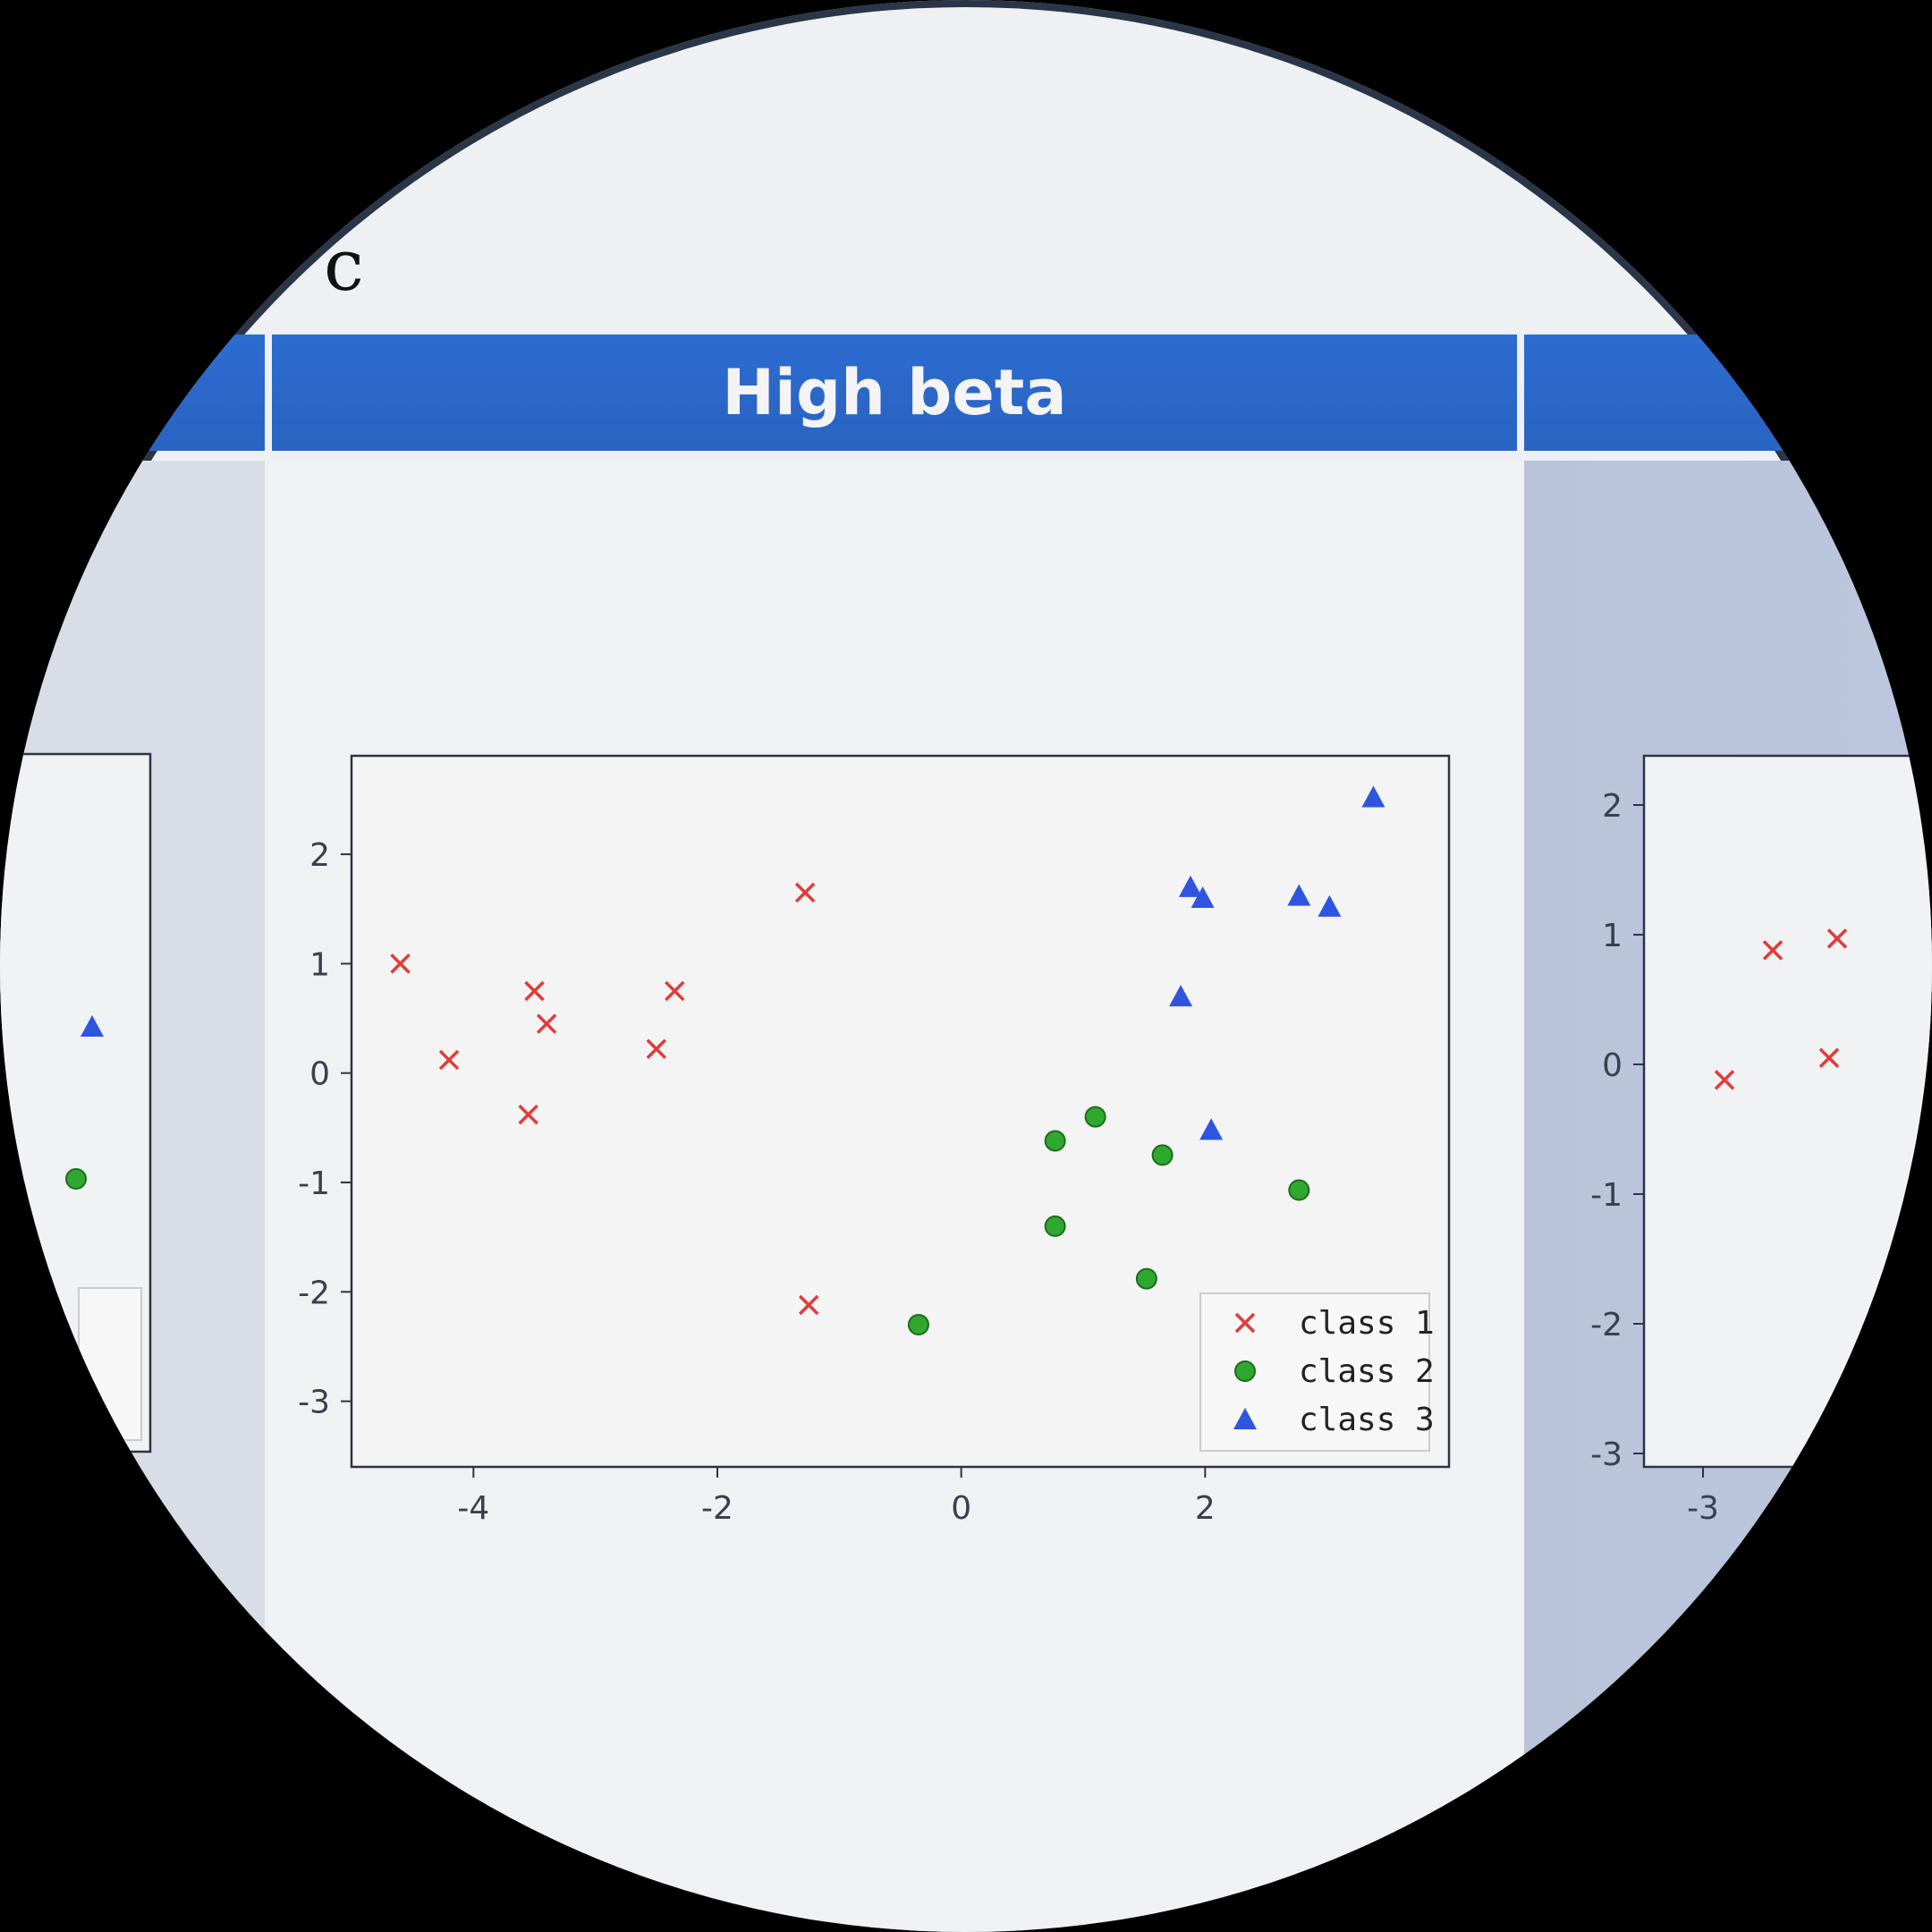  I want to click on right-y-tick-label: 1, so click(1612, 936).